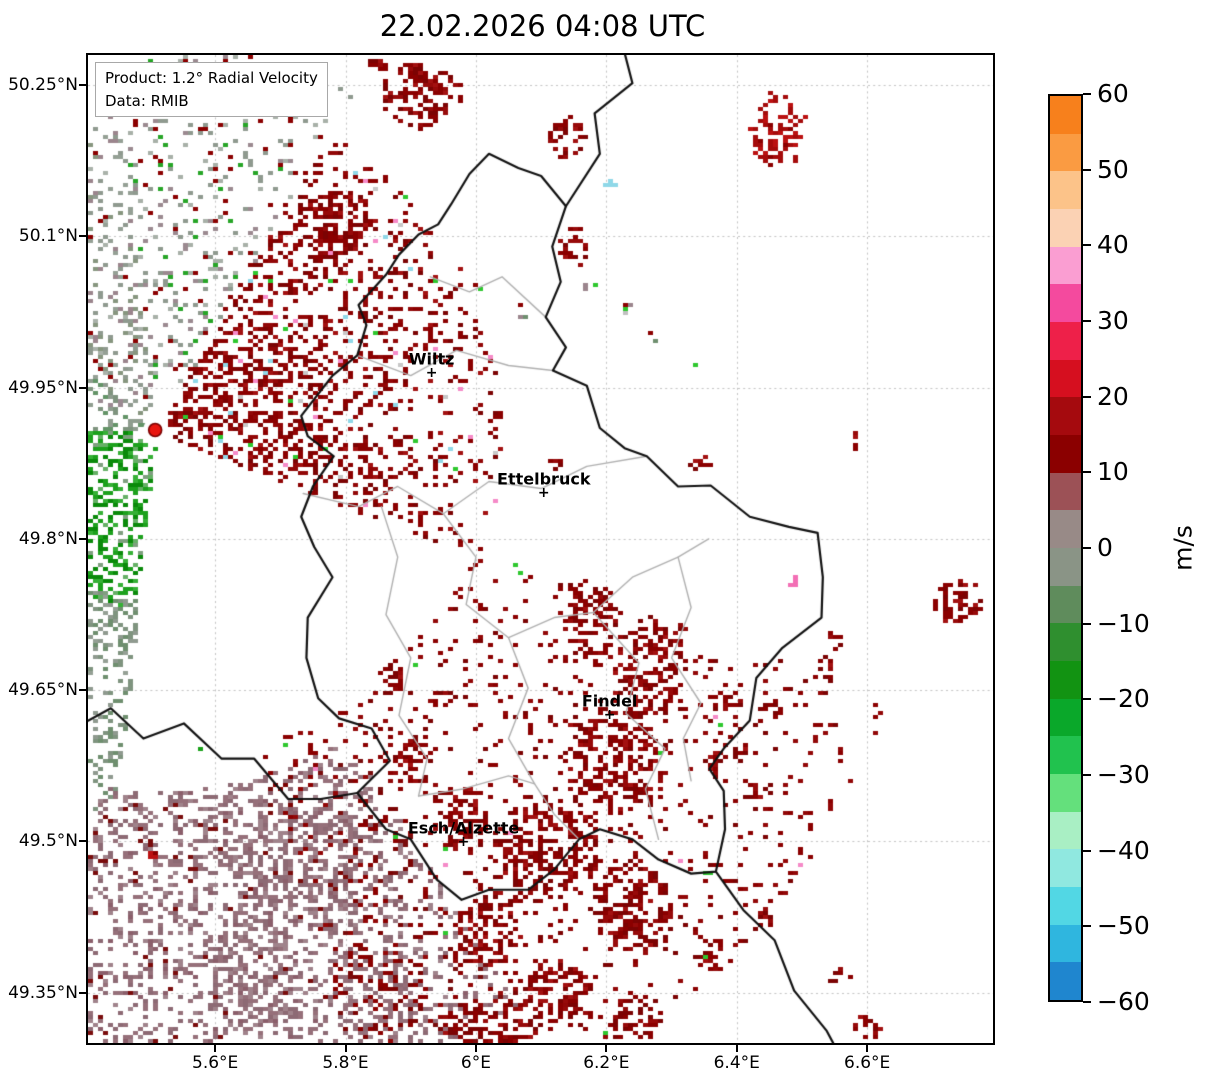 This screenshot has width=1207, height=1081. I want to click on city-label-ettelbruck: Ettelbruck, so click(544, 479).